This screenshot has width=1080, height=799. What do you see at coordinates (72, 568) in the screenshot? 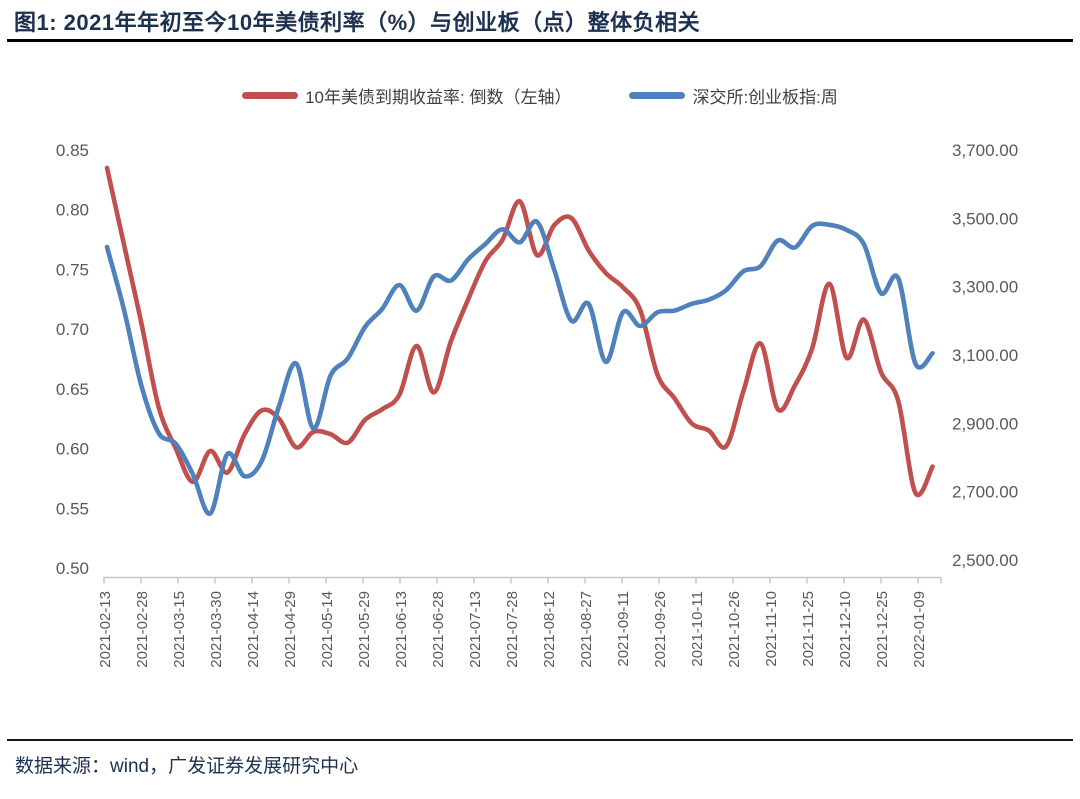
I see `left-axis-tick-label: 0.50` at bounding box center [72, 568].